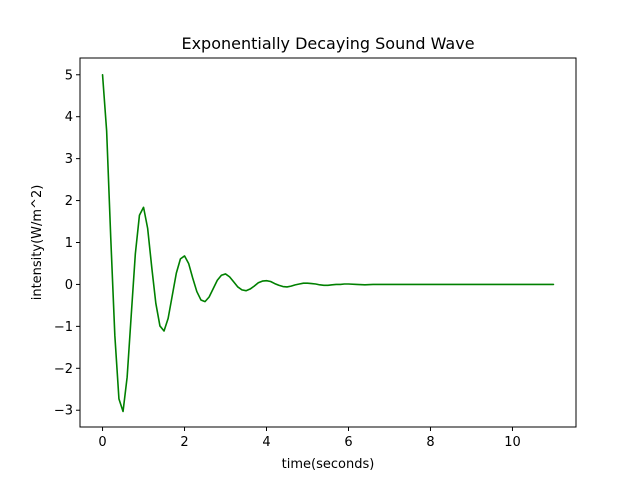 The width and height of the screenshot is (640, 480). What do you see at coordinates (69, 201) in the screenshot?
I see `y-tick-label: 2` at bounding box center [69, 201].